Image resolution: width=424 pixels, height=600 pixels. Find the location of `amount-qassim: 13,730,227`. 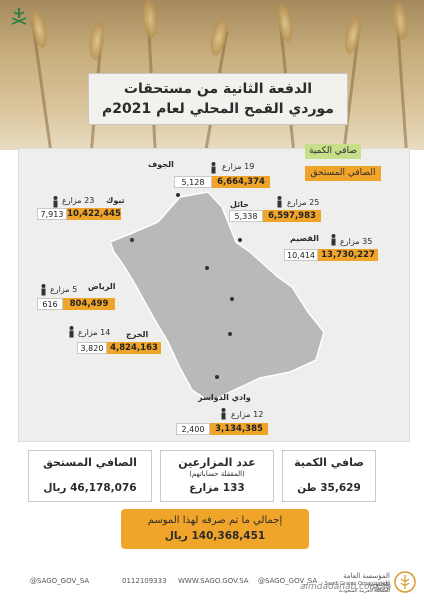

amount-qassim: 13,730,227 is located at coordinates (348, 255).